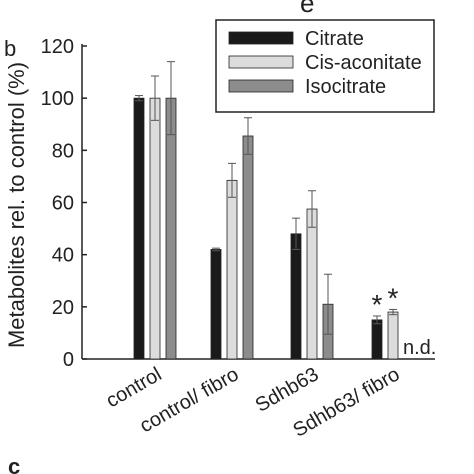  I want to click on y-ticks: 0 20 40 60 80 100 120, so click(64, 203).